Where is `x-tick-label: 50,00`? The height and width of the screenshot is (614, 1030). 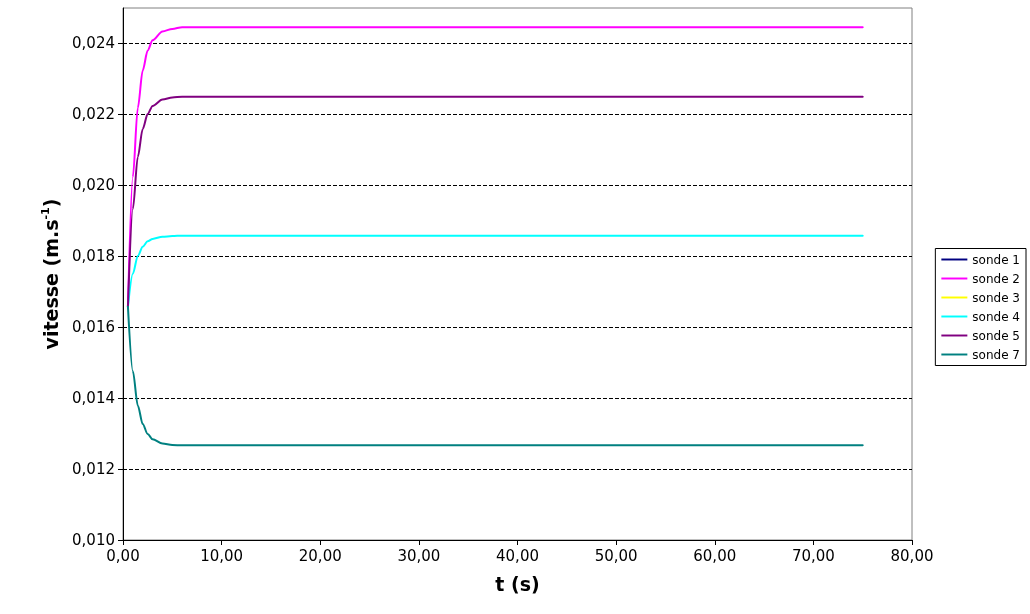 x-tick-label: 50,00 is located at coordinates (616, 555).